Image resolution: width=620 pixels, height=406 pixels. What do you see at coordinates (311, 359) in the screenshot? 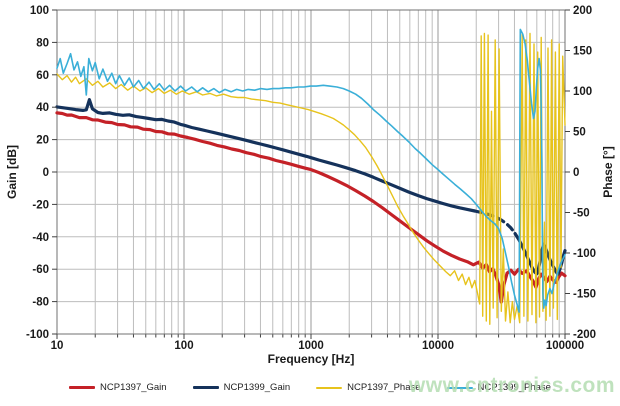
I see `x-axis-title: Frequency [Hz]` at bounding box center [311, 359].